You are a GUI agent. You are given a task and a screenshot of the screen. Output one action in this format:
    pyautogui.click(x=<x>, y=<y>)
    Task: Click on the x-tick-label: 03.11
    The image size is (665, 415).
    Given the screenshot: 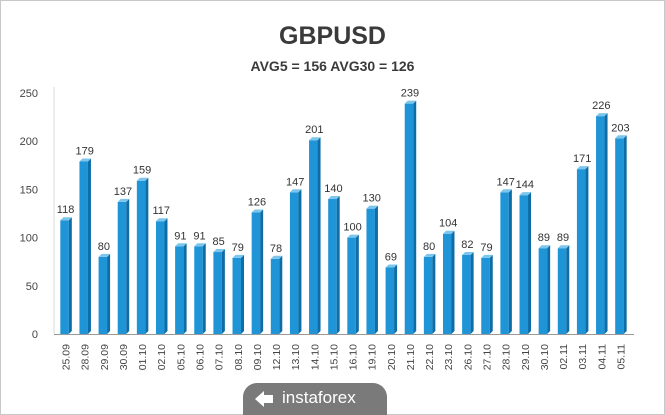 What is the action you would take?
    pyautogui.click(x=583, y=357)
    